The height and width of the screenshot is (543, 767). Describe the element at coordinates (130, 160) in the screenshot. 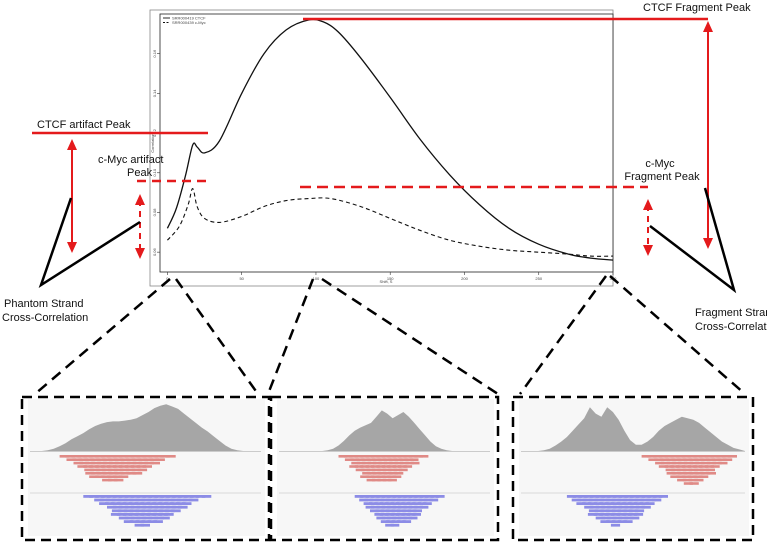

I see `cmyc-artifact-peak-label-line1: c-Myc artifact` at that location.